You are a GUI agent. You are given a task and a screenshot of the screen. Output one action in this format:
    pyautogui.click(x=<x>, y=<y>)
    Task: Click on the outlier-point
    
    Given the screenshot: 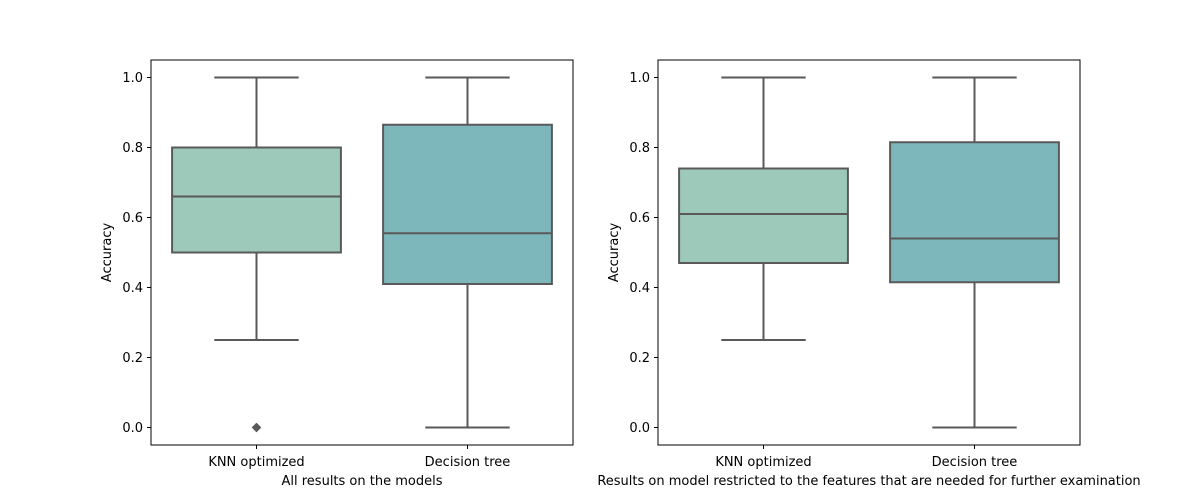 What is the action you would take?
    pyautogui.click(x=256, y=427)
    